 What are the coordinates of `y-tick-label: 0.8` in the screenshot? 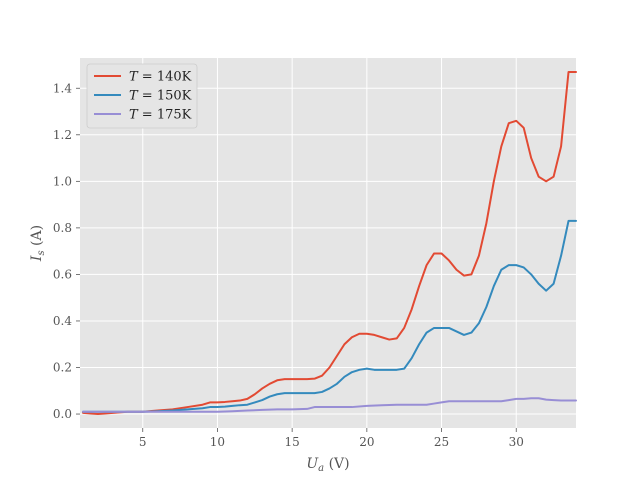 It's located at (62, 228).